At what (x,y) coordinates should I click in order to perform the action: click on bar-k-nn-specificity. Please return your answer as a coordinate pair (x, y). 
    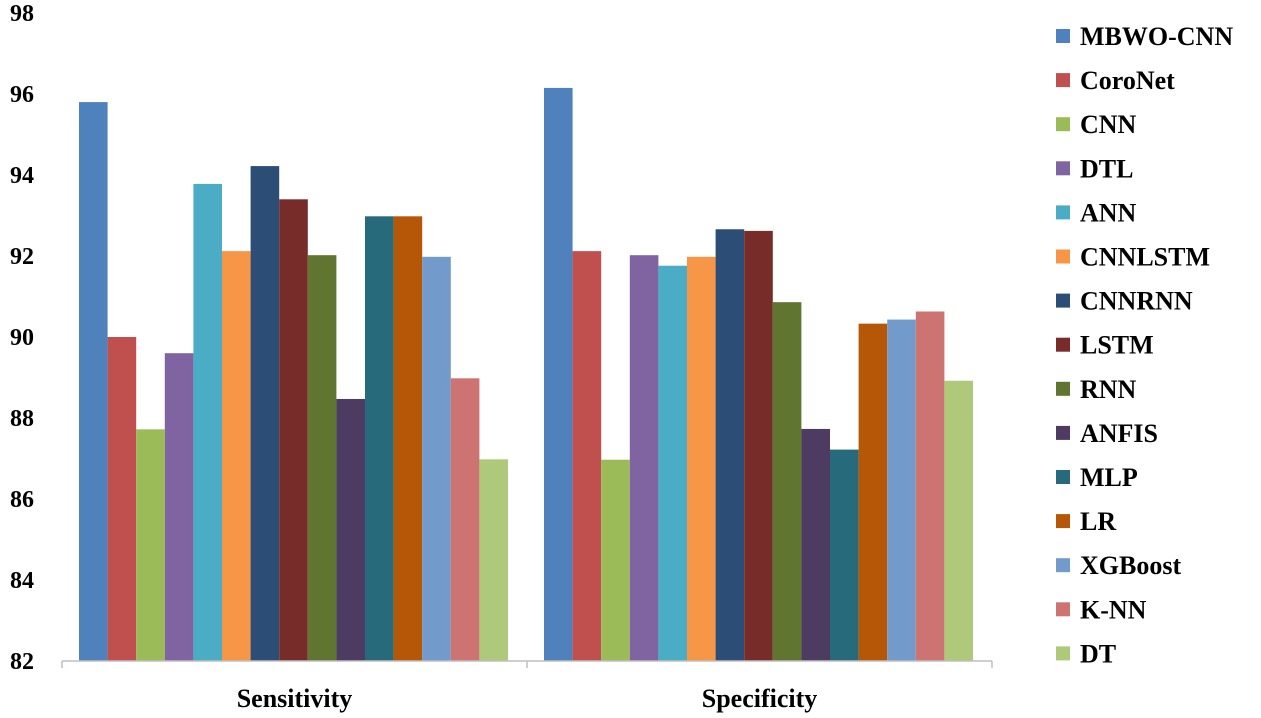
    Looking at the image, I should click on (930, 486).